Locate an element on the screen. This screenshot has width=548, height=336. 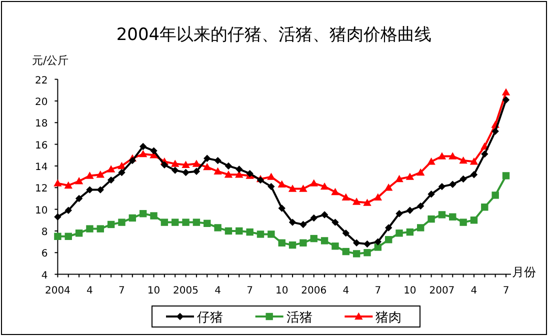
y-tick-label: 6 is located at coordinates (44, 254).